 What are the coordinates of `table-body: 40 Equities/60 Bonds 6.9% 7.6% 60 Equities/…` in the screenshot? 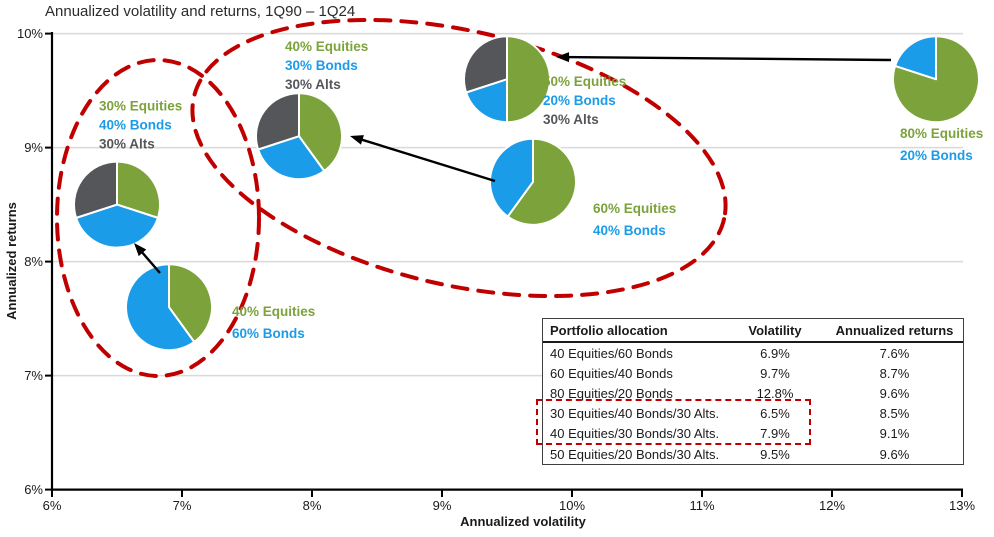 It's located at (753, 403).